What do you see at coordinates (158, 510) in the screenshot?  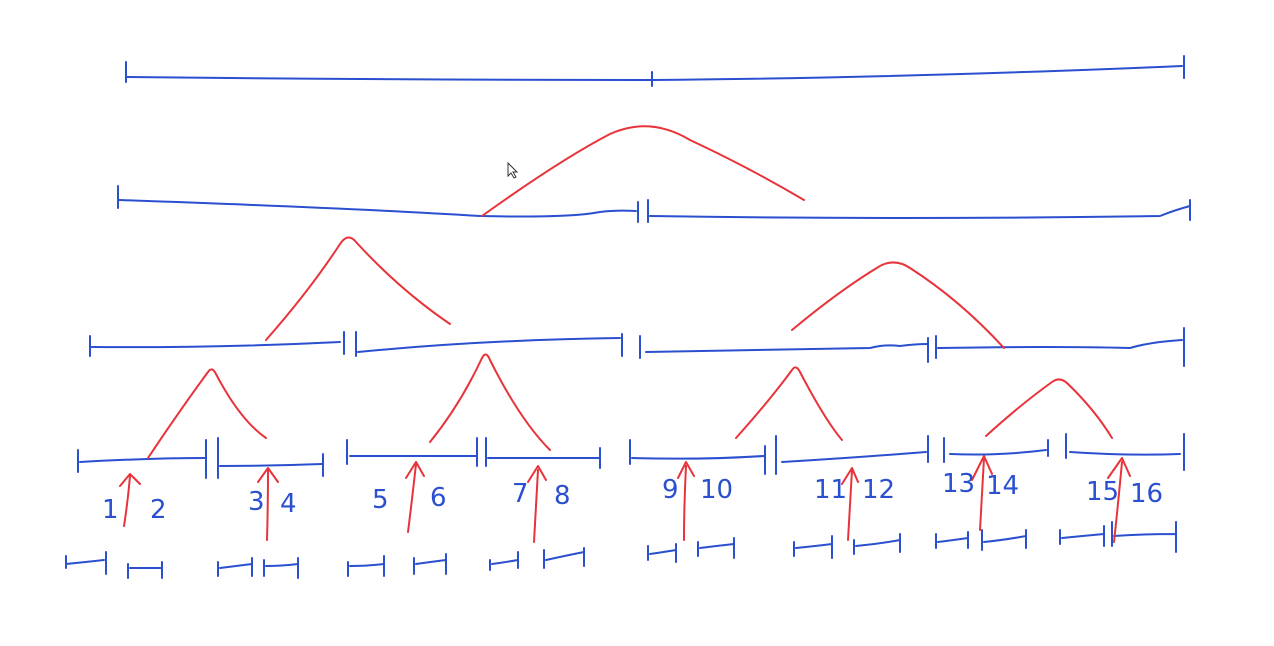 I see `label-2: 2` at bounding box center [158, 510].